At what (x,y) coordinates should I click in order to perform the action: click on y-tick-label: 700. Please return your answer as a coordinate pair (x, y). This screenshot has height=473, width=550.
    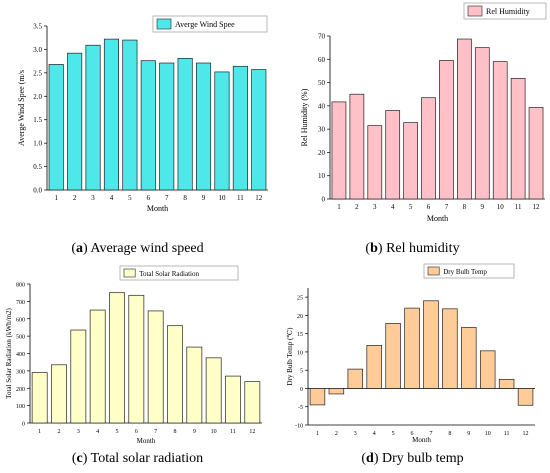
    Looking at the image, I should click on (20, 303).